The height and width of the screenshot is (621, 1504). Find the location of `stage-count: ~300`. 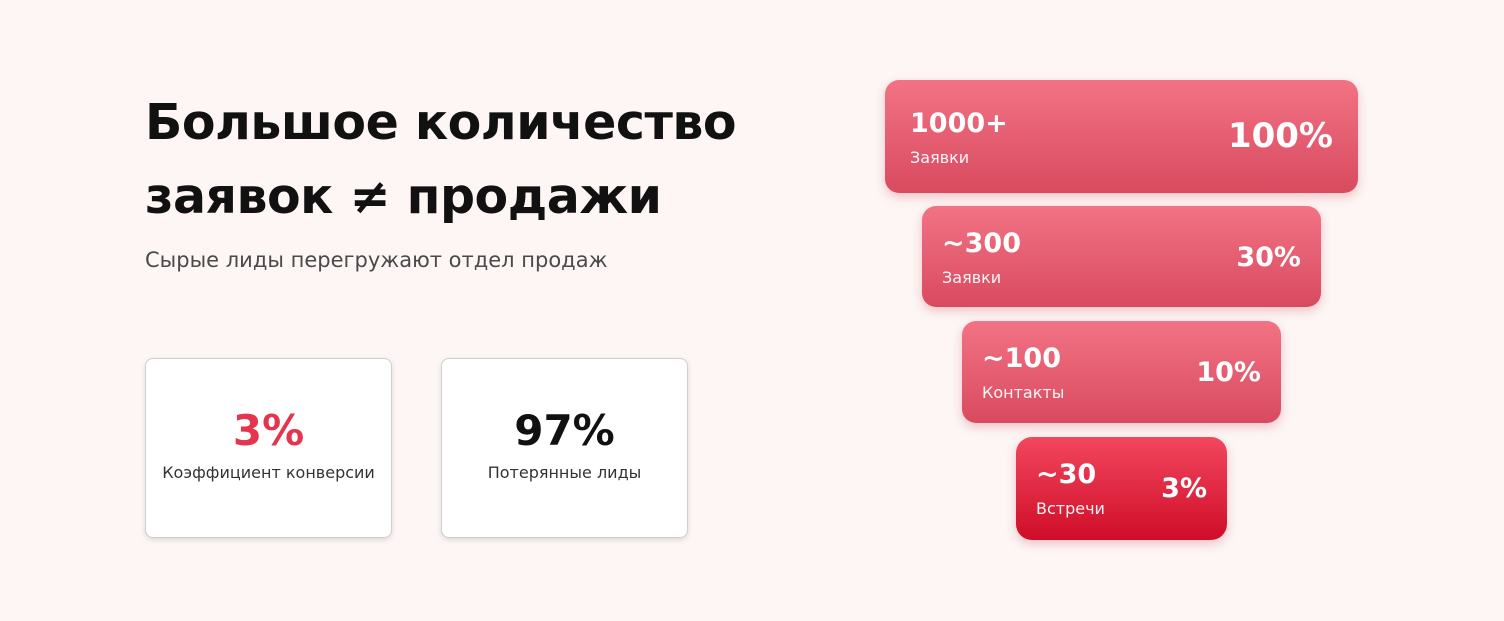

stage-count: ~300 is located at coordinates (981, 243).